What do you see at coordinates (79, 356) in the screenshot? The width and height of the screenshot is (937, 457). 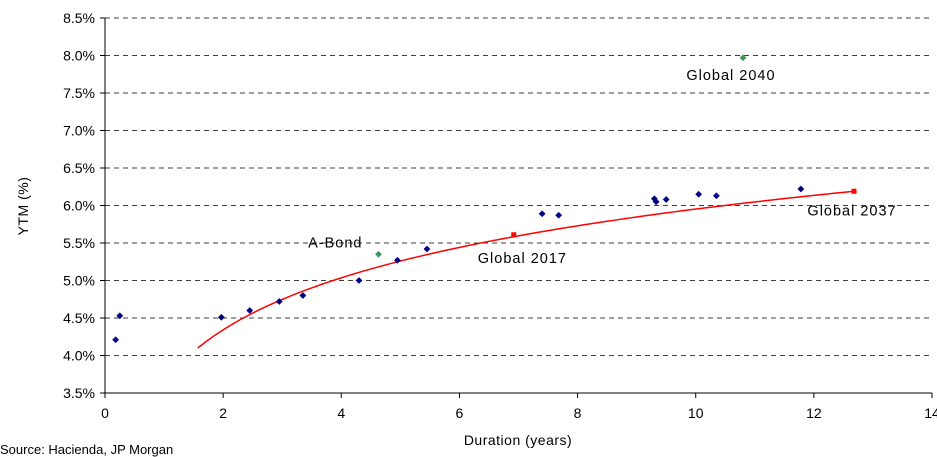 I see `y-tick-label: 4.0%` at bounding box center [79, 356].